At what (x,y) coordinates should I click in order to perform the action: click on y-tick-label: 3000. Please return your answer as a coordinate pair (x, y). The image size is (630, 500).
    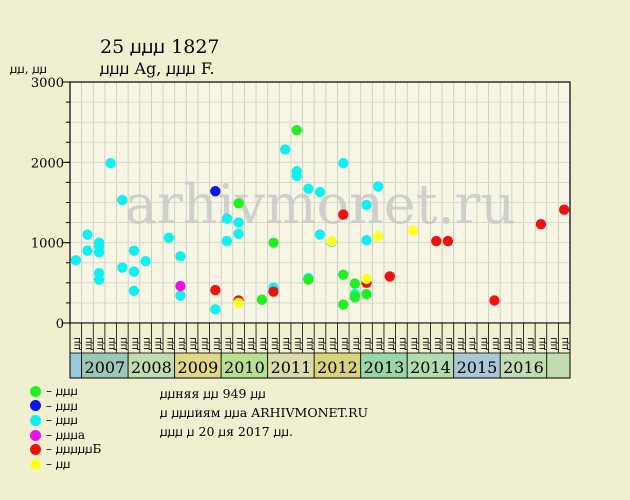
    Looking at the image, I should click on (47, 83).